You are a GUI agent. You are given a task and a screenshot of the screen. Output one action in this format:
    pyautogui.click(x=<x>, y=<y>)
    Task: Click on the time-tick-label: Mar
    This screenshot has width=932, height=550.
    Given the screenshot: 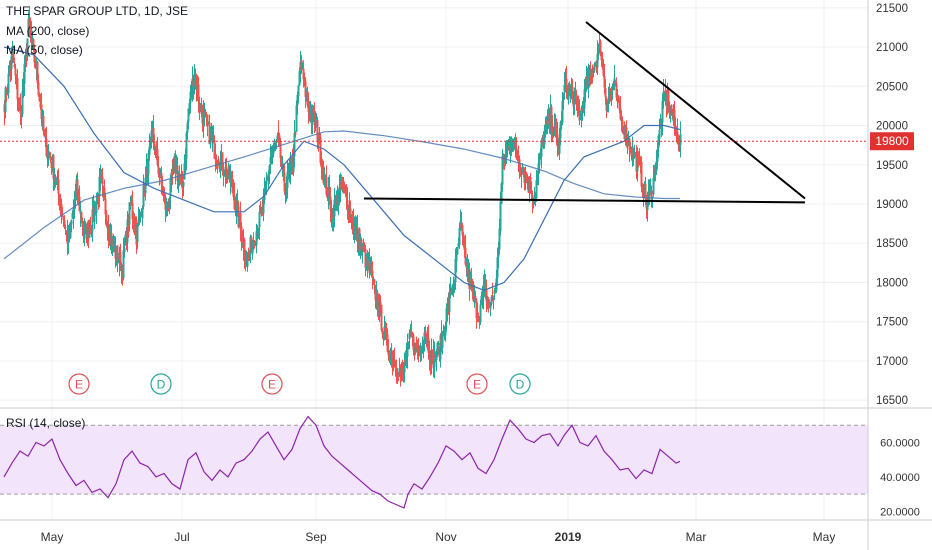 What is the action you would take?
    pyautogui.click(x=696, y=537)
    